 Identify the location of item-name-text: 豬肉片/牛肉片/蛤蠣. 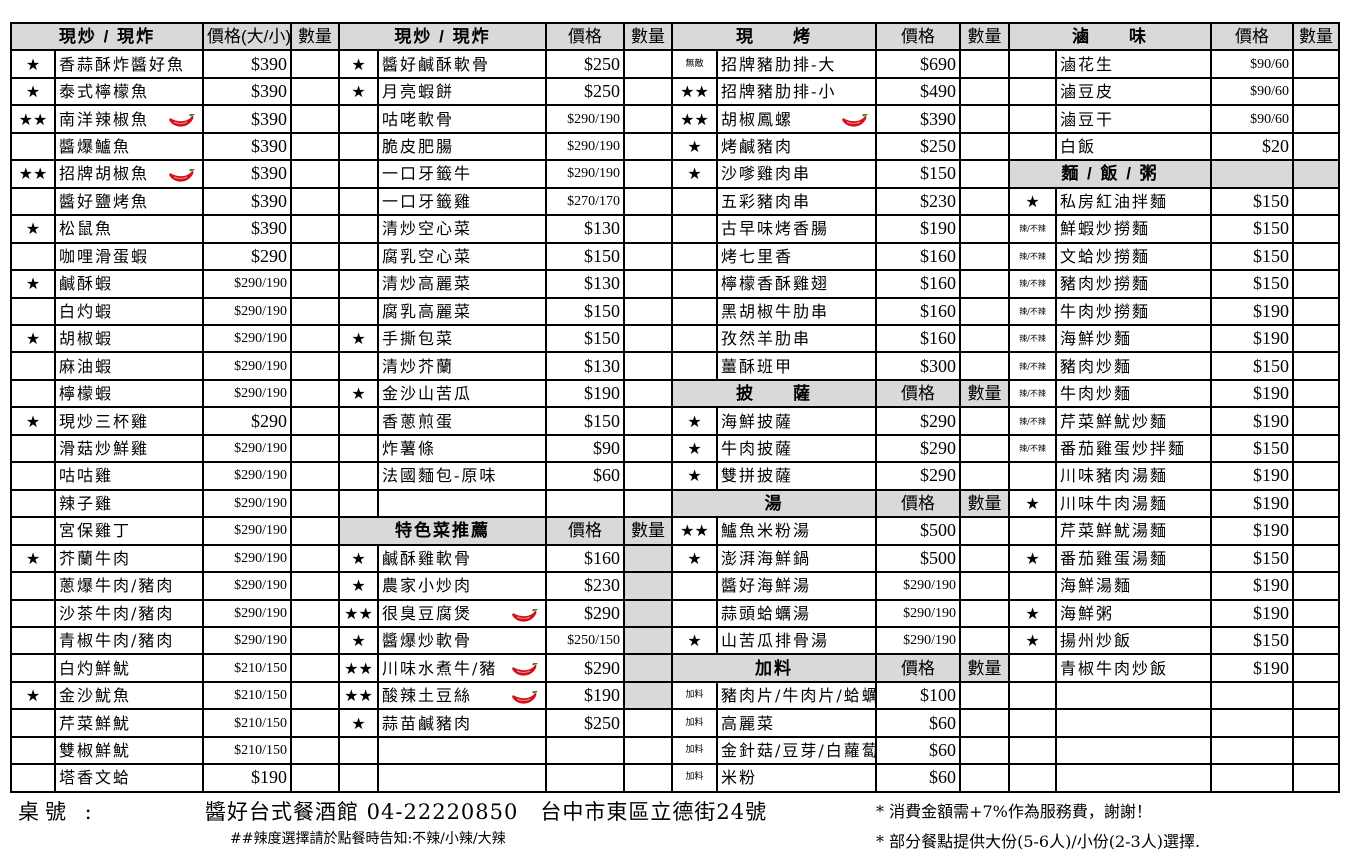
(798, 696).